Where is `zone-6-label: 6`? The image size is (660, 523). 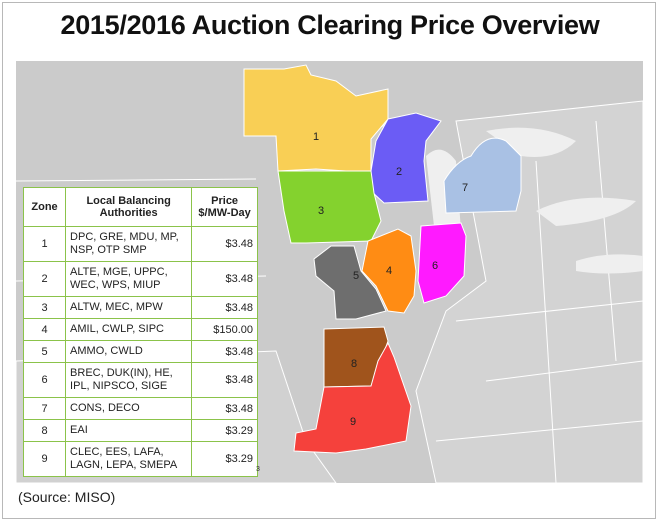 zone-6-label: 6 is located at coordinates (435, 266).